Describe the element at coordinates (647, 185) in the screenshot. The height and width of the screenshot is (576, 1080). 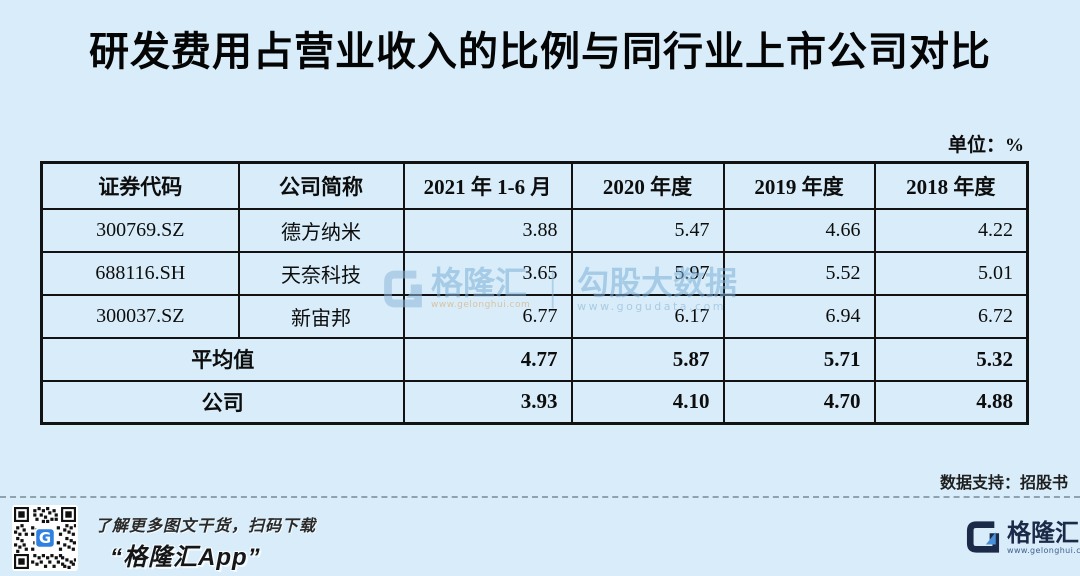
I see `col-header-2020: 2020 年度` at that location.